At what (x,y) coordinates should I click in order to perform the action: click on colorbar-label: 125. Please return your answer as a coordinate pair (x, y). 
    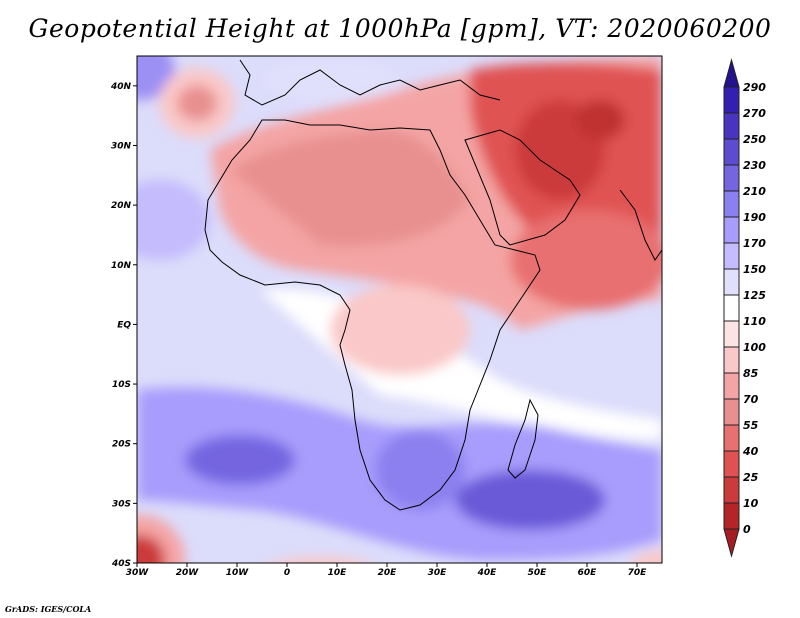
    Looking at the image, I should click on (754, 295).